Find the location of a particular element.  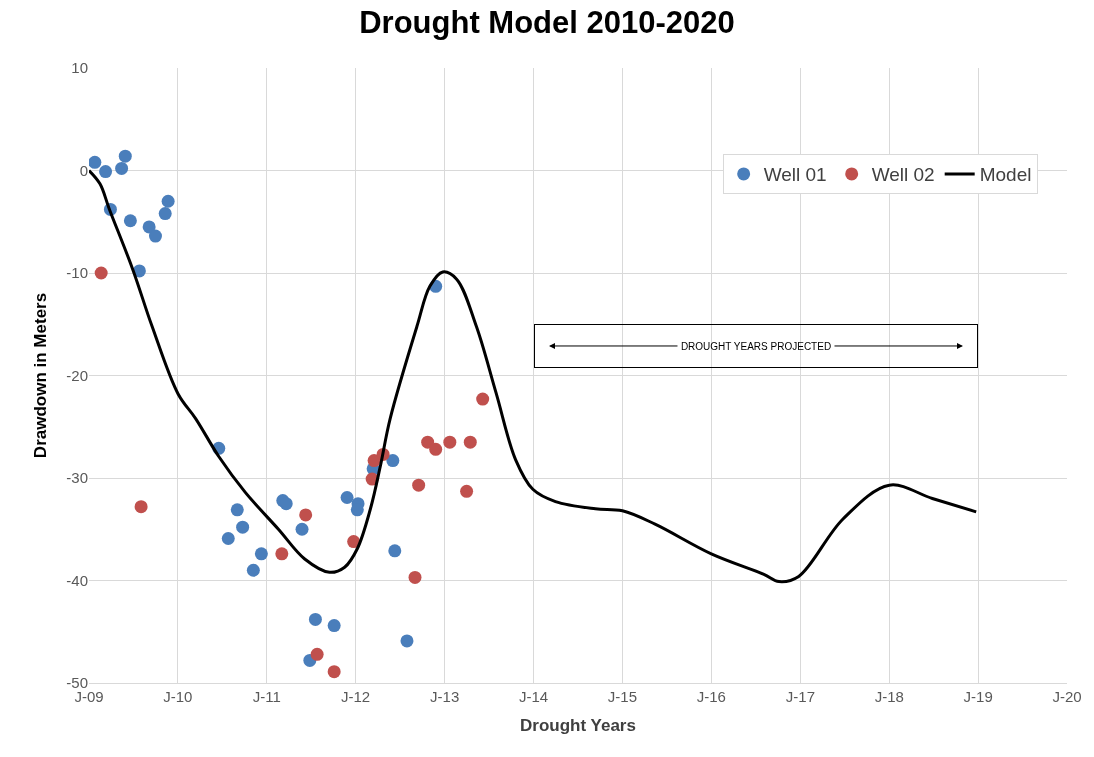

x-tick-label: J-14 is located at coordinates (533, 696).